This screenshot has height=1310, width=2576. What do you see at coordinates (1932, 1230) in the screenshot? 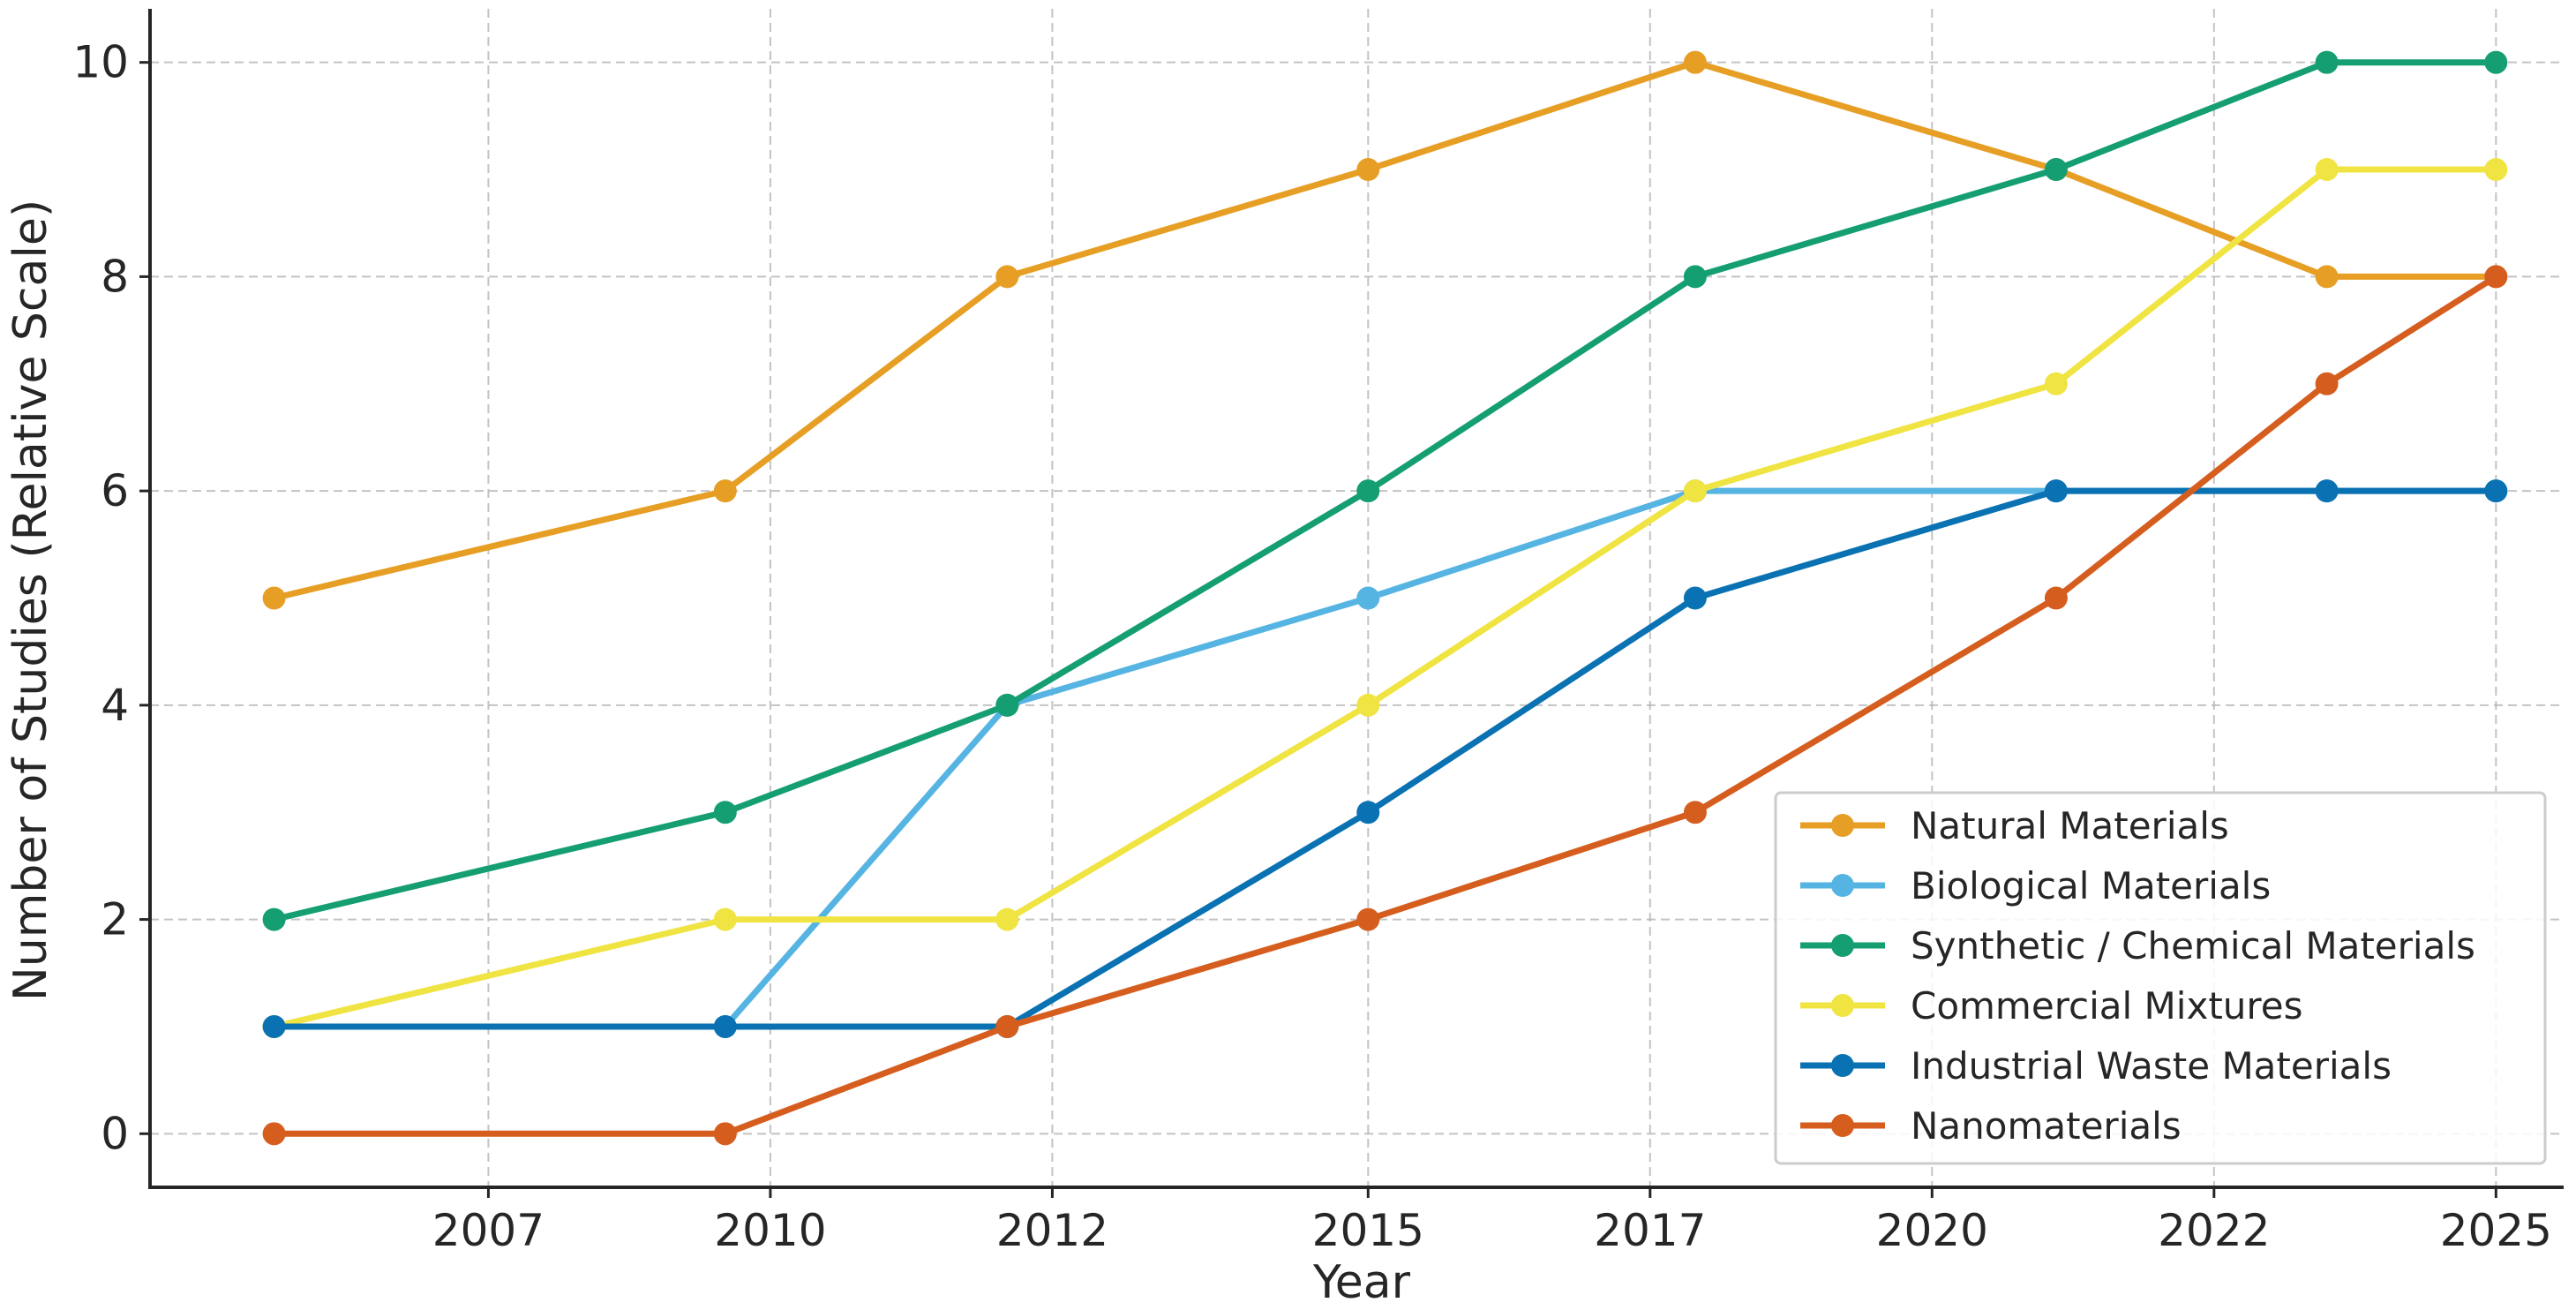
I see `x-tick-label: 2020` at bounding box center [1932, 1230].